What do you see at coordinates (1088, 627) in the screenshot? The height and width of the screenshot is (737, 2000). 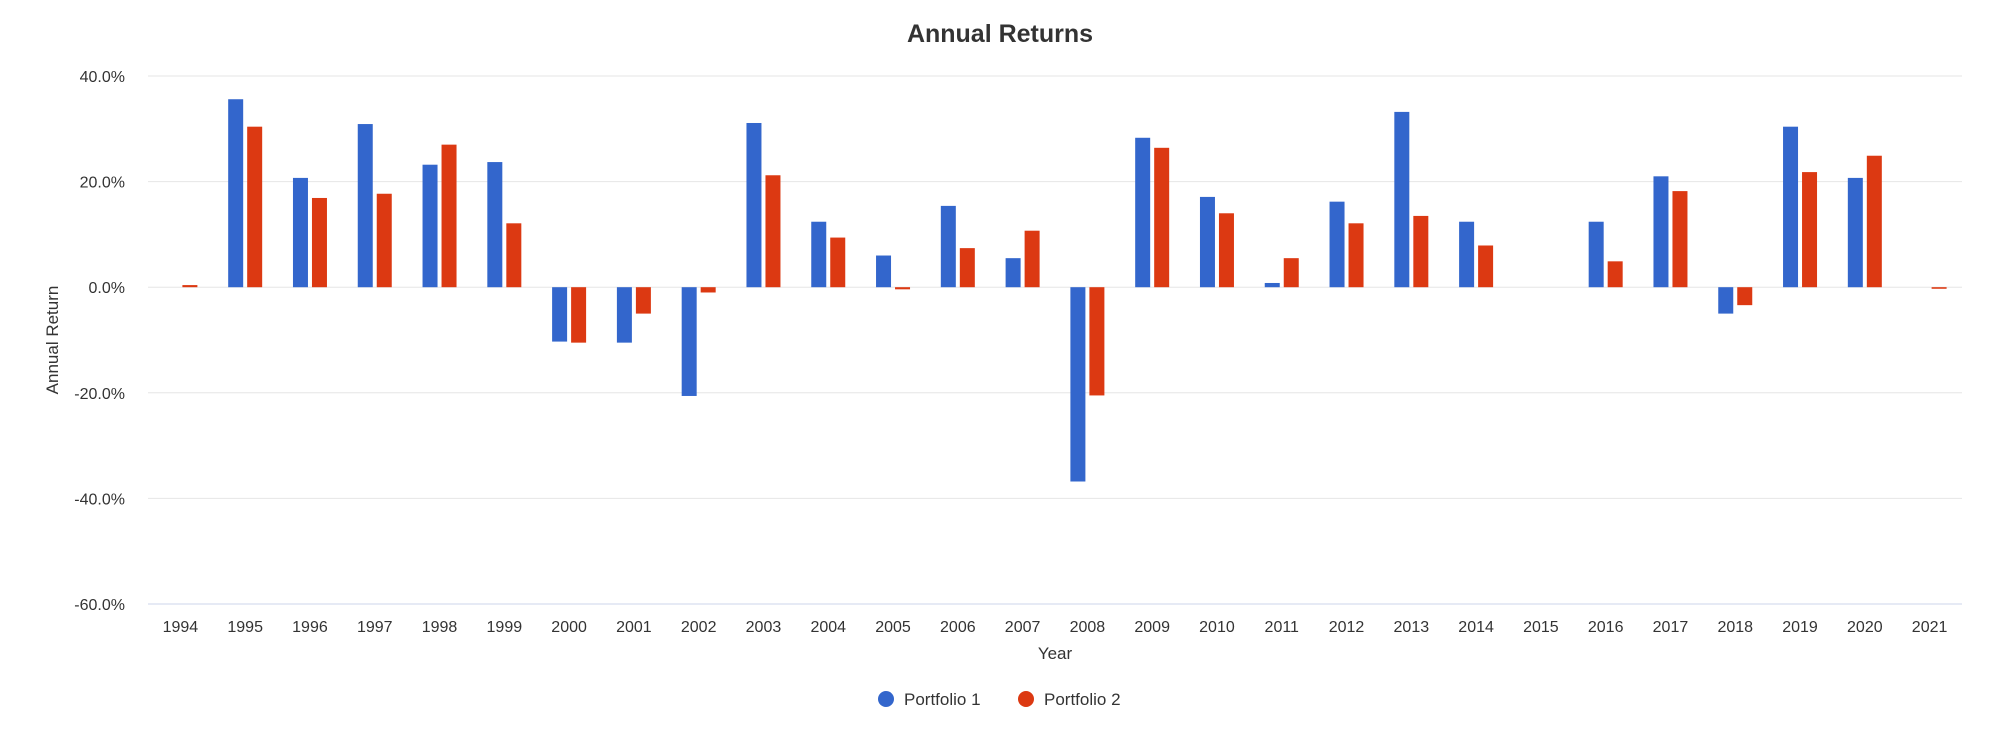 I see `x-tick-label: 2008` at bounding box center [1088, 627].